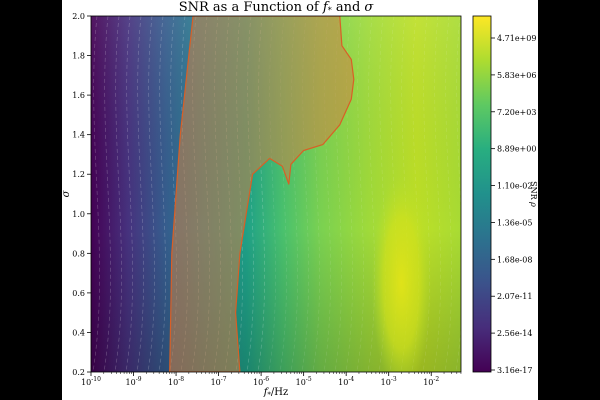 The image size is (600, 400). Describe the element at coordinates (78, 135) in the screenshot. I see `y-tick-label: 1.4` at that location.